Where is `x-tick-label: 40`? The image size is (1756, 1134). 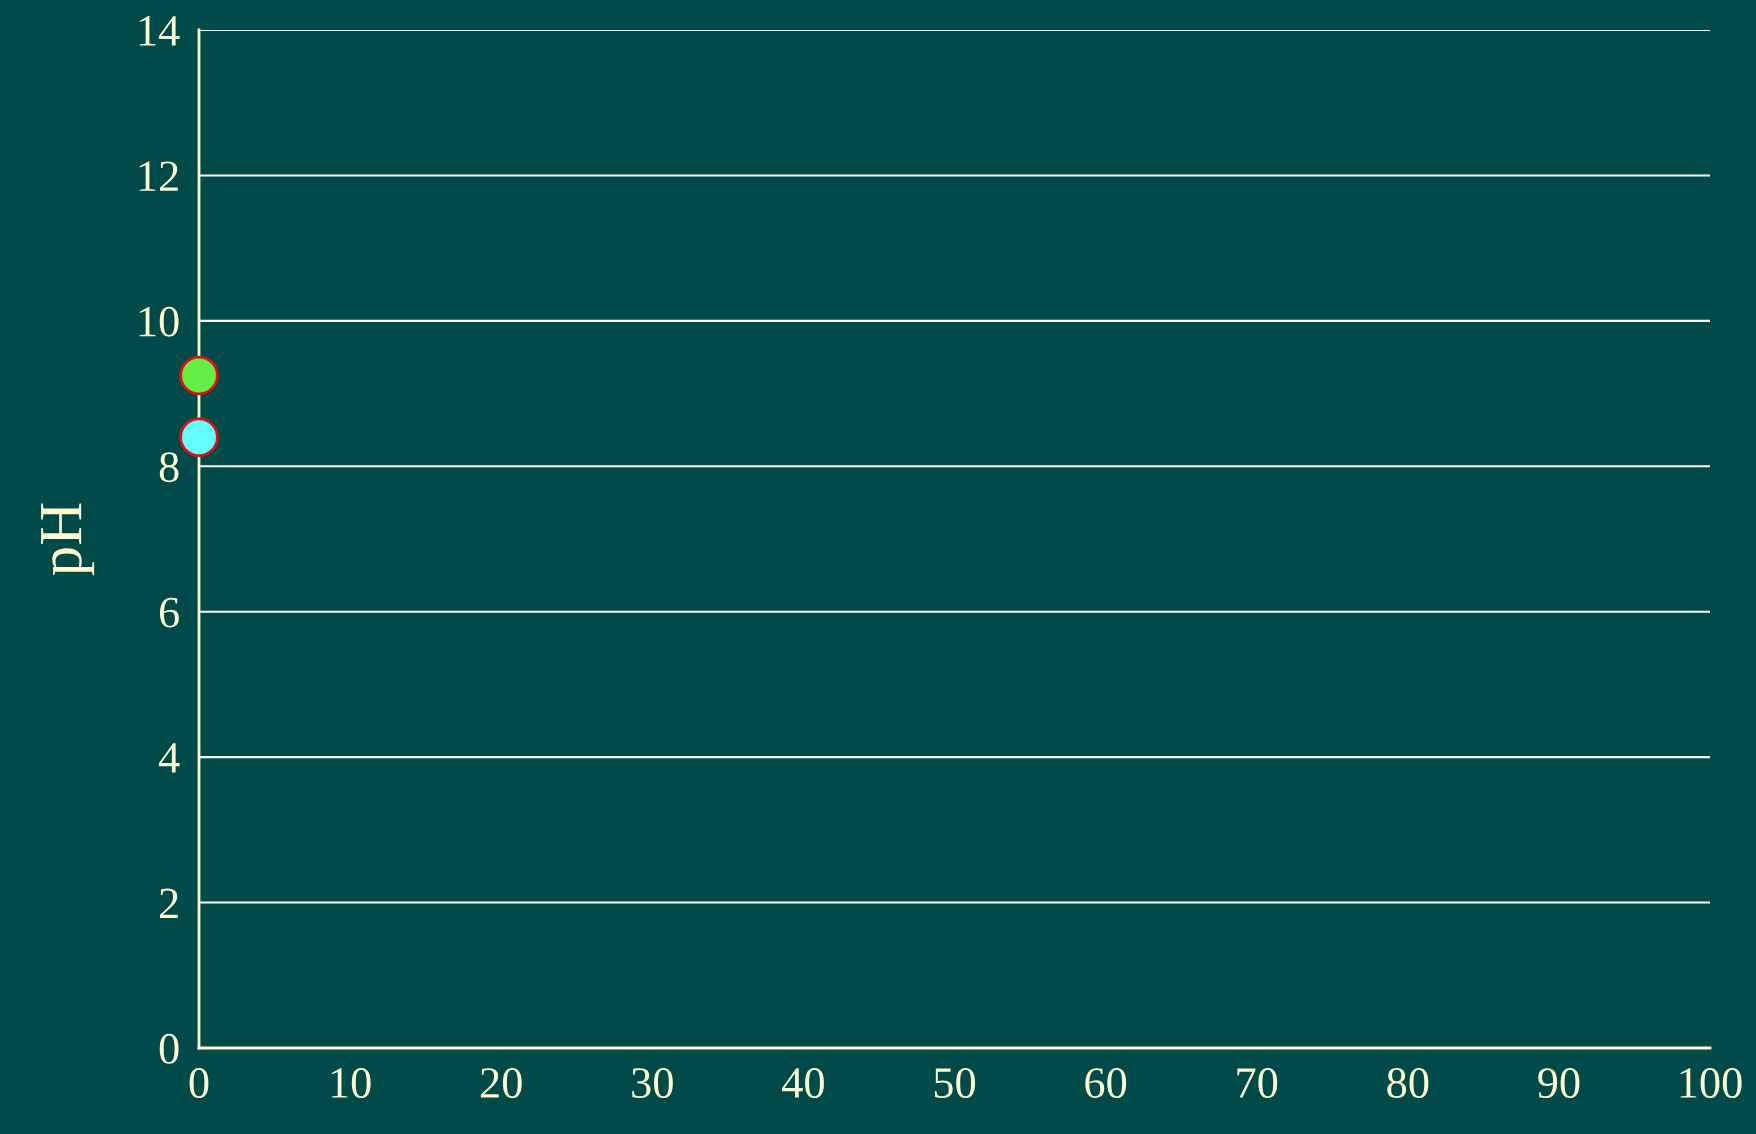
x-tick-label: 40 is located at coordinates (803, 1083).